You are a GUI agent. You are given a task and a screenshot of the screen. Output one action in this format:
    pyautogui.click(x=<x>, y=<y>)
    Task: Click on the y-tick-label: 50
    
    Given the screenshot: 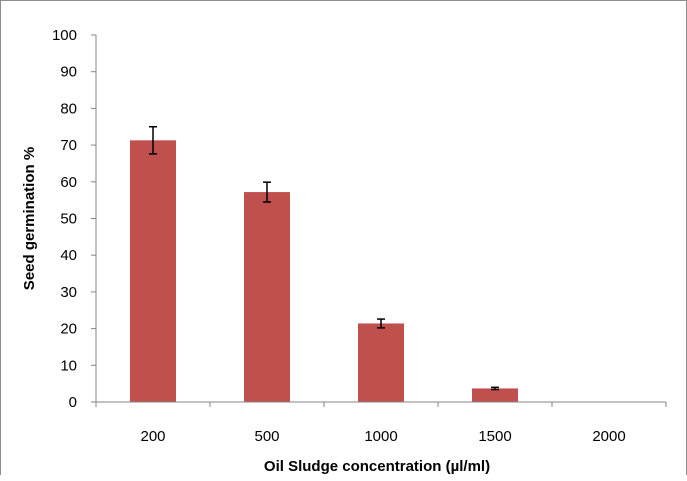 What is the action you would take?
    pyautogui.click(x=68, y=219)
    